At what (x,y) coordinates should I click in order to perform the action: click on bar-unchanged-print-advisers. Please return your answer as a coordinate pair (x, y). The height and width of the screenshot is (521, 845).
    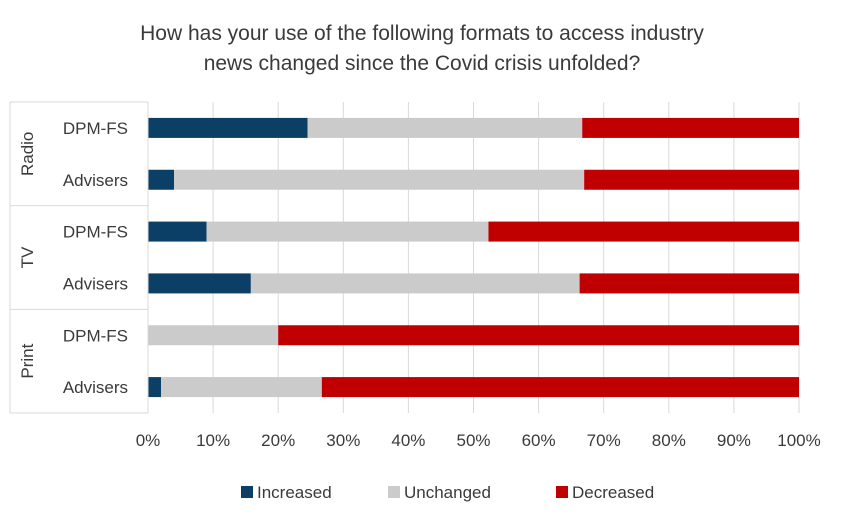
    Looking at the image, I should click on (241, 387).